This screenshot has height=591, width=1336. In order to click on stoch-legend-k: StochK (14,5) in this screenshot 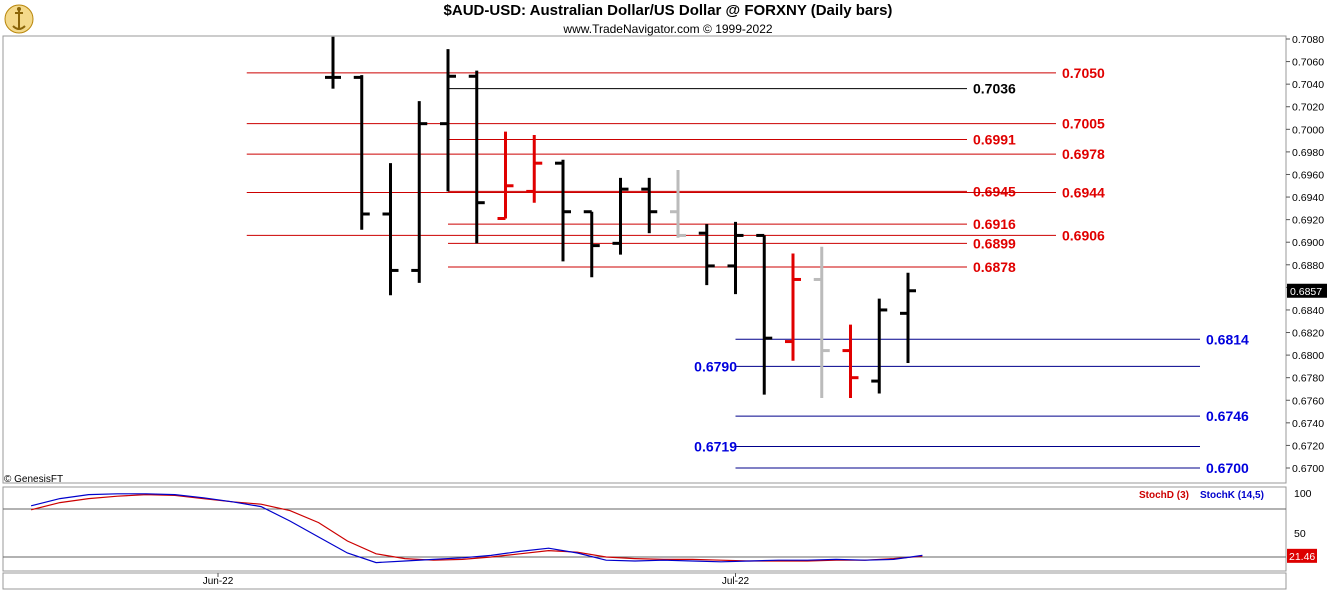, I will do `click(1232, 495)`.